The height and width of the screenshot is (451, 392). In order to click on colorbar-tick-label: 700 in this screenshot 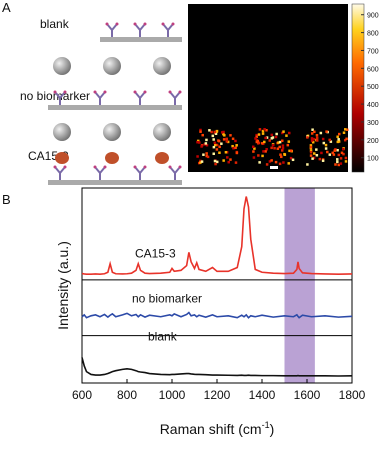, I will do `click(373, 51)`.